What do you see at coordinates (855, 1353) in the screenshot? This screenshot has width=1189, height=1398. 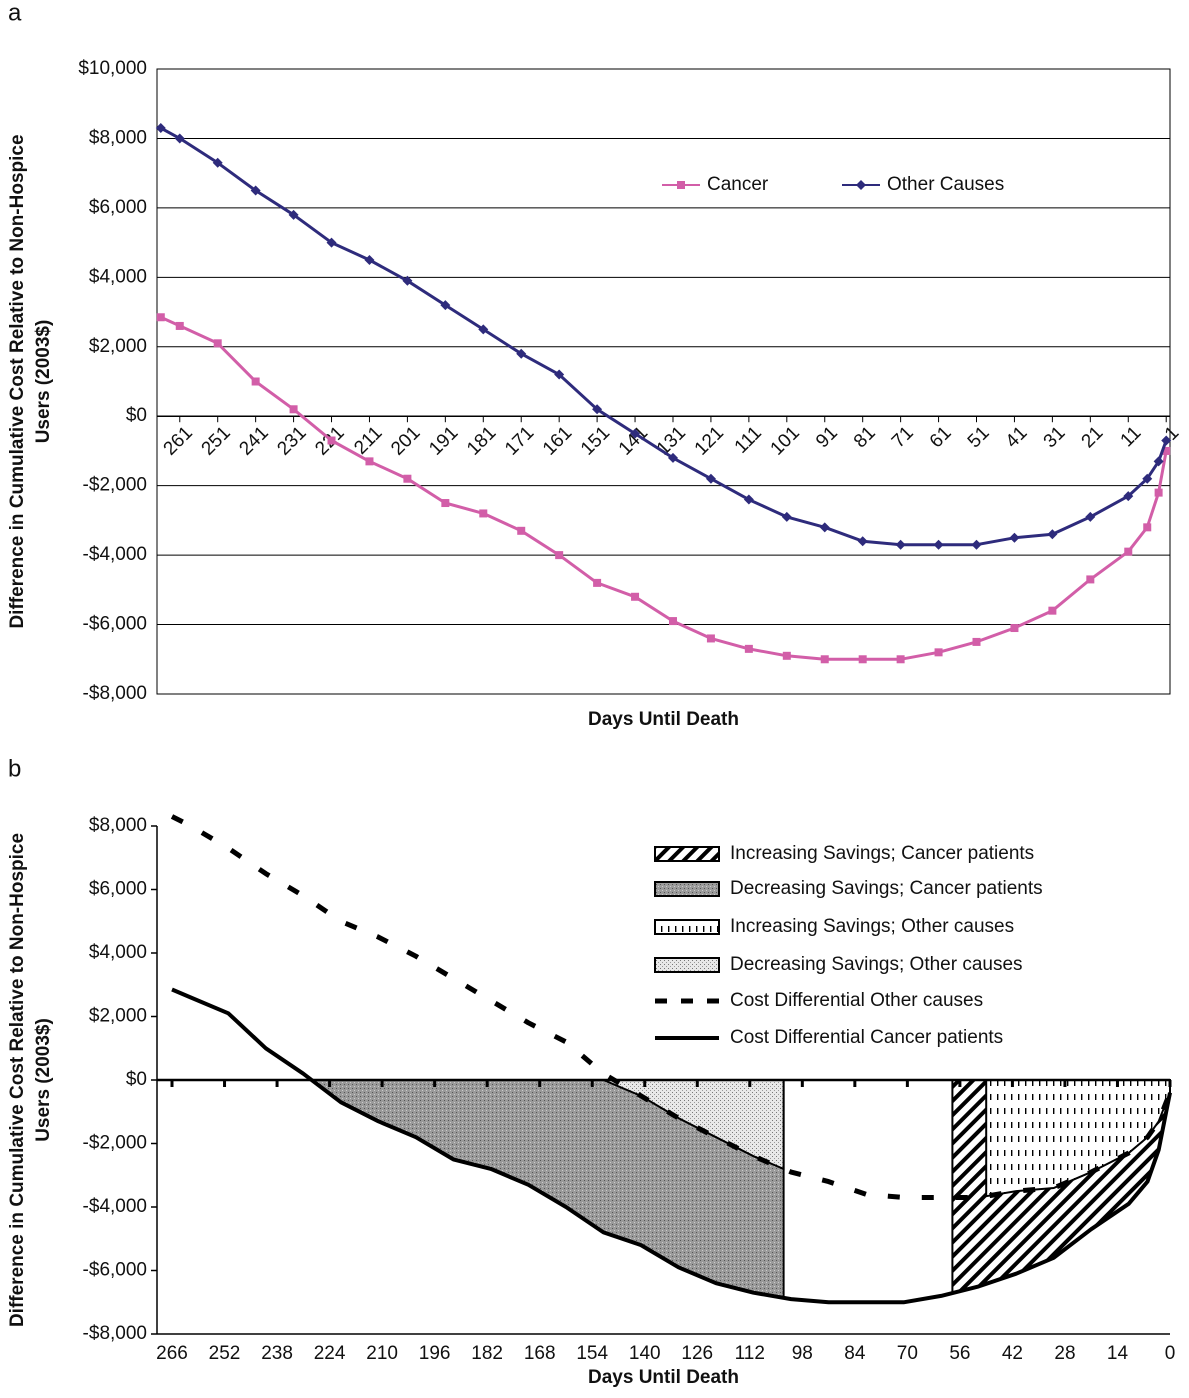 I see `x-tick-label: 84` at bounding box center [855, 1353].